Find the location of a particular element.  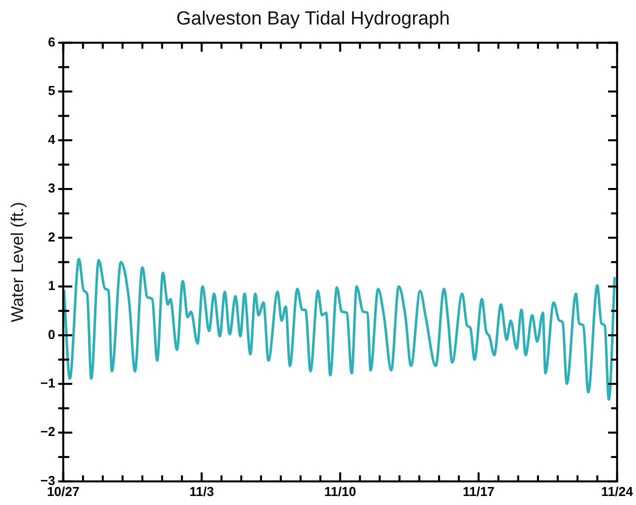

y-tick-label: −3 is located at coordinates (48, 480).